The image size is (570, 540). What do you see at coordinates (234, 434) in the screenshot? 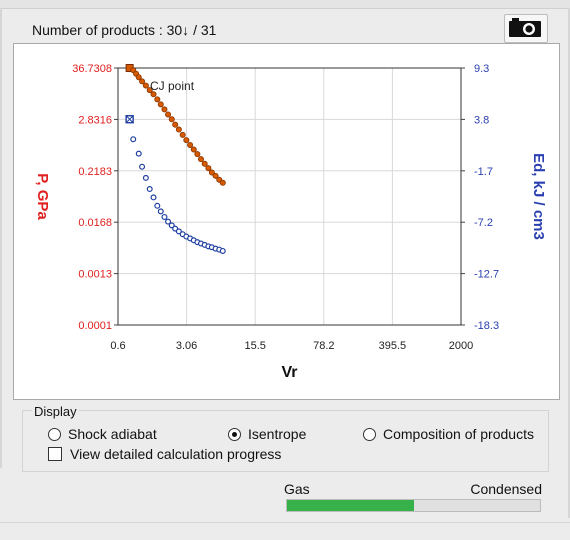
I see `radio-isentrope-dot` at bounding box center [234, 434].